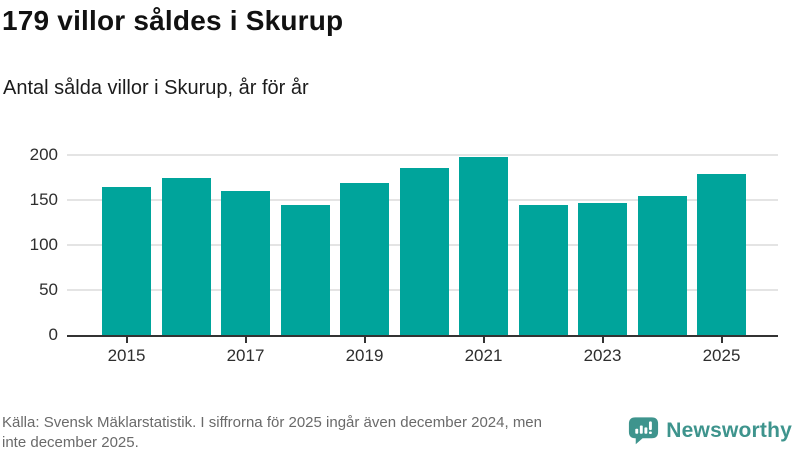  I want to click on x-tick-2021, so click(483, 340).